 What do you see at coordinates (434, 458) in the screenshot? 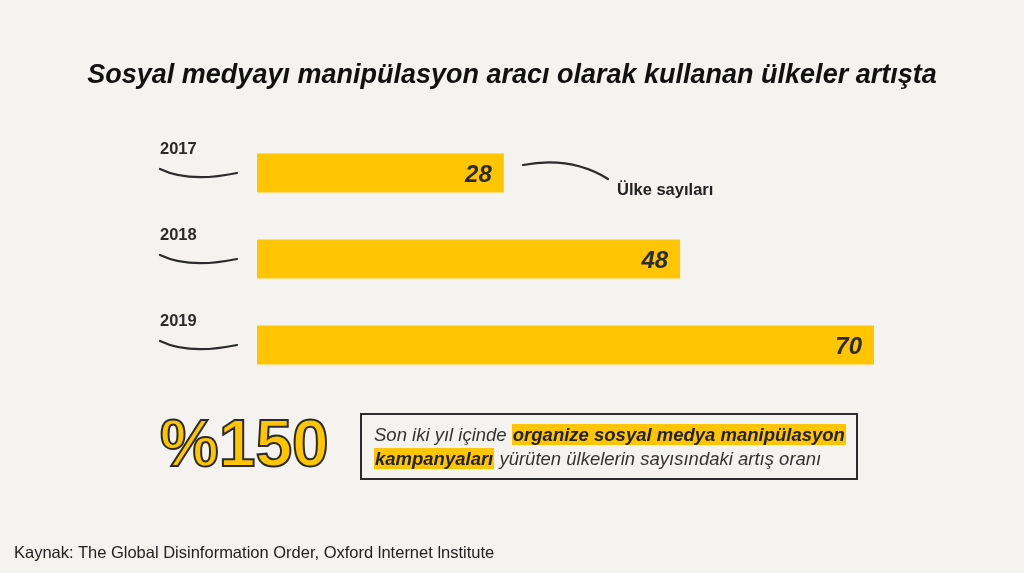
I see `text: kampanyaları` at bounding box center [434, 458].